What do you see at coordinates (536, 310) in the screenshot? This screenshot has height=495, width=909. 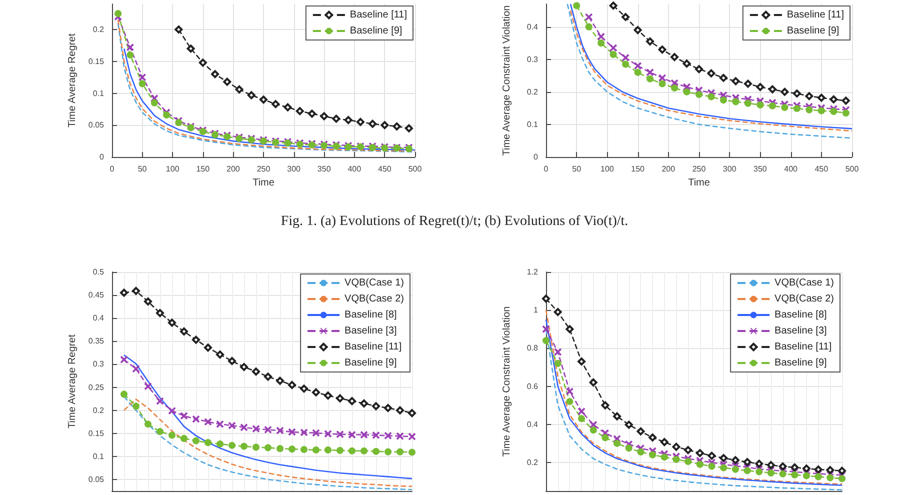 I see `y-tick-label: 1` at bounding box center [536, 310].